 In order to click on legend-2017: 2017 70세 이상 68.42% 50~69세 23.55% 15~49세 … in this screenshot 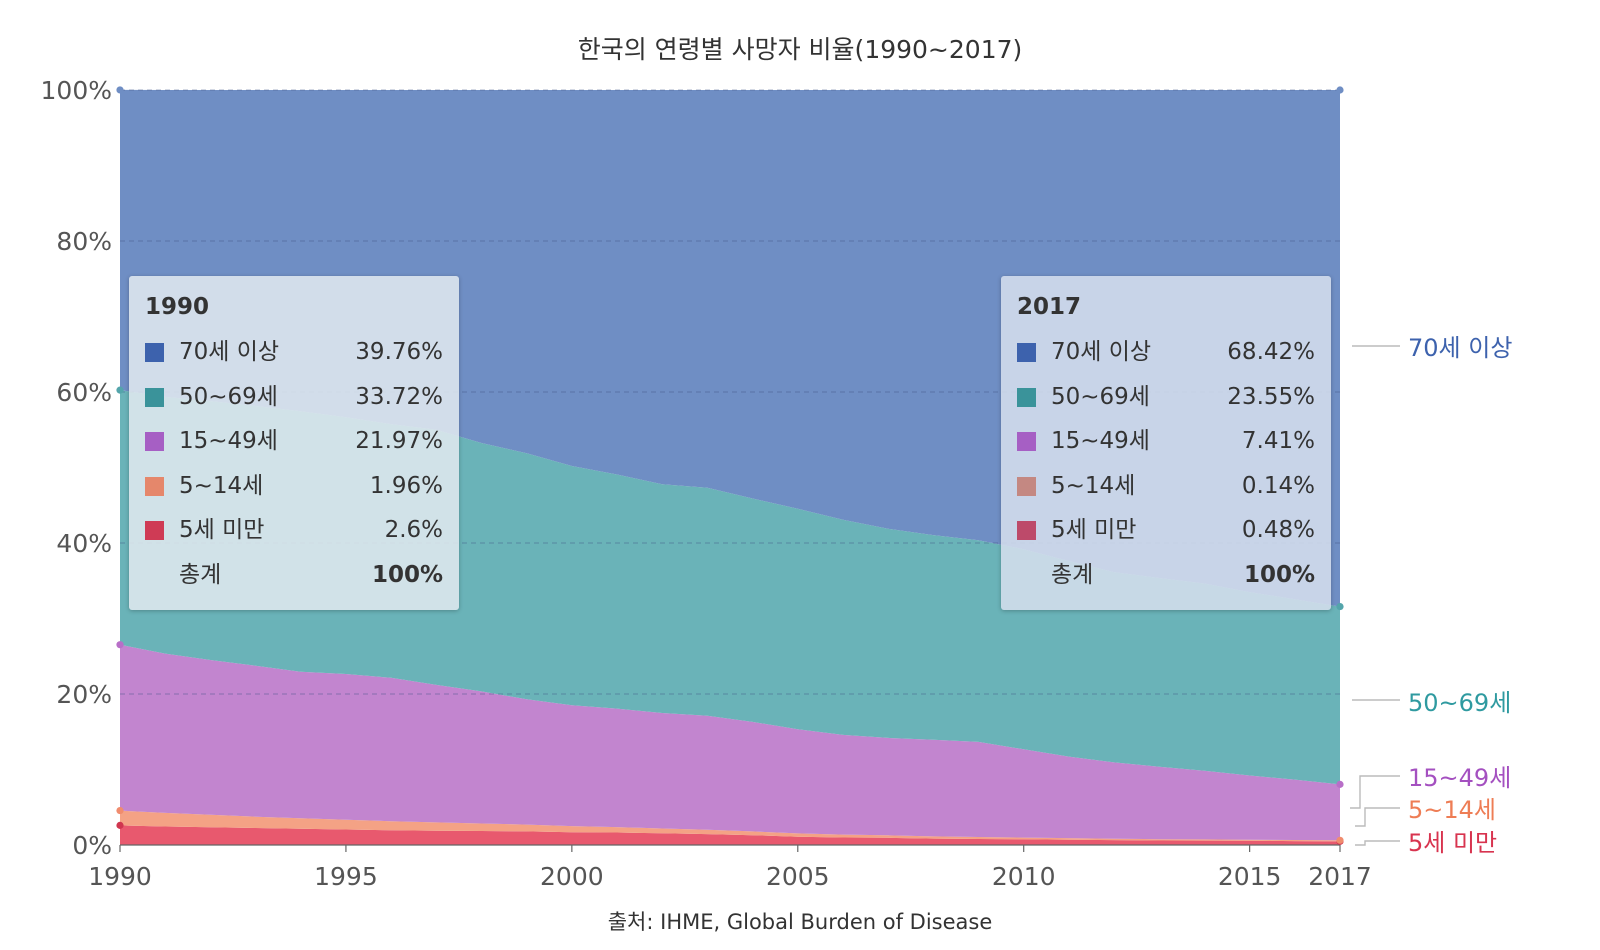, I will do `click(1166, 443)`.